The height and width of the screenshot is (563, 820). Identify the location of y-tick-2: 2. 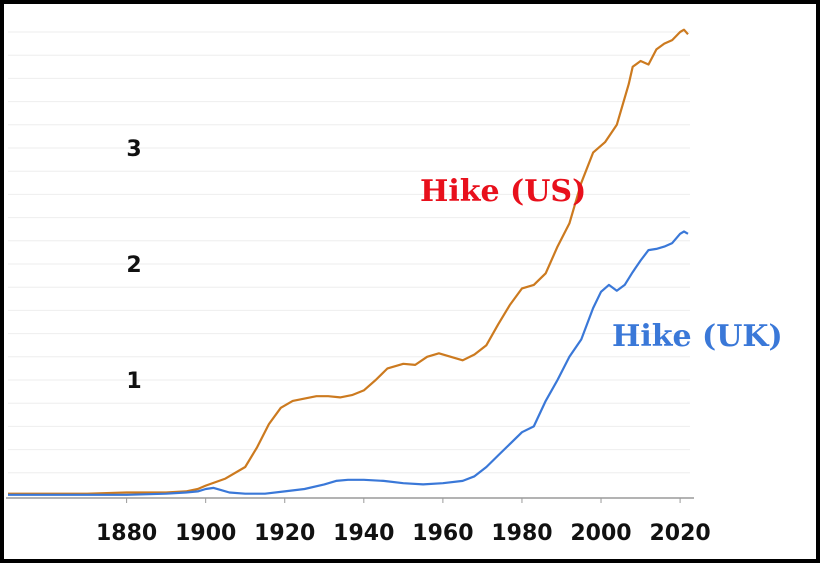
(133, 265).